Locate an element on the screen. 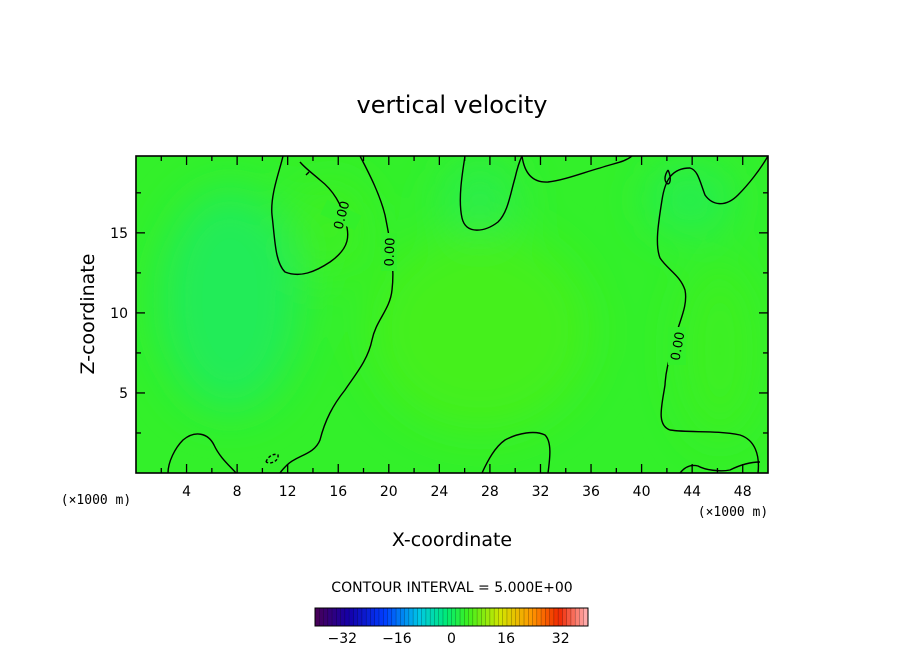  chart-title: vertical velocity is located at coordinates (452, 105).